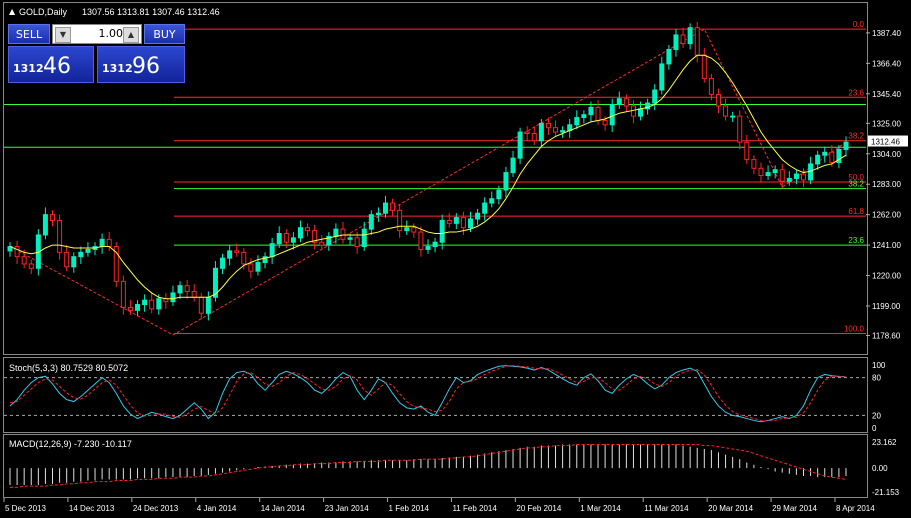 Image resolution: width=911 pixels, height=518 pixels. I want to click on lot-increase-arrow-icon: ▲, so click(131, 35).